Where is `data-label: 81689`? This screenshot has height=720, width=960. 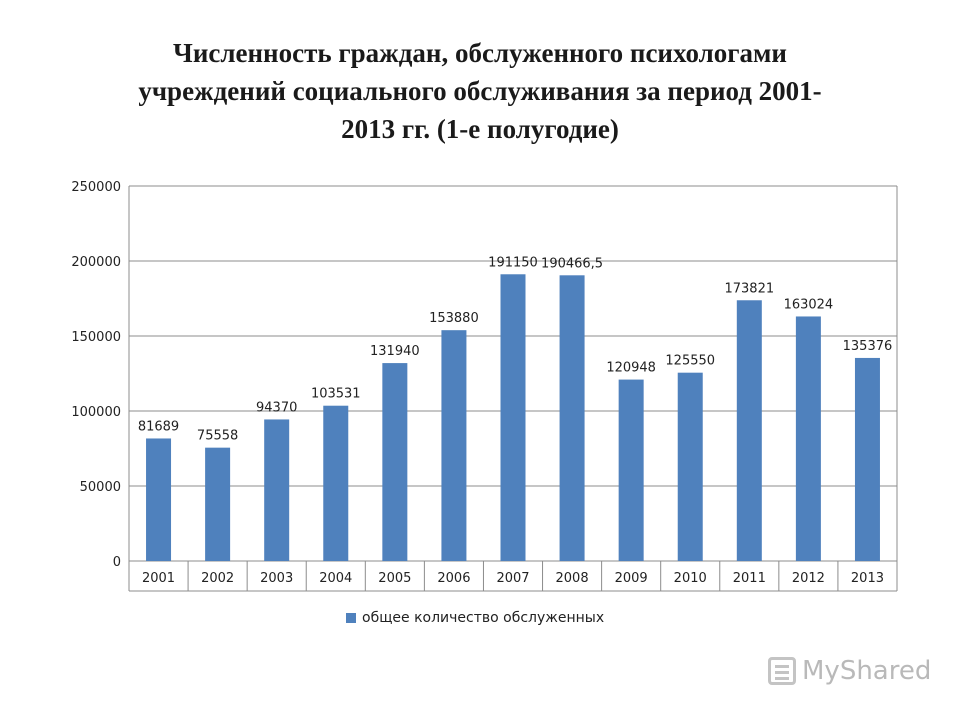 data-label: 81689 is located at coordinates (158, 426).